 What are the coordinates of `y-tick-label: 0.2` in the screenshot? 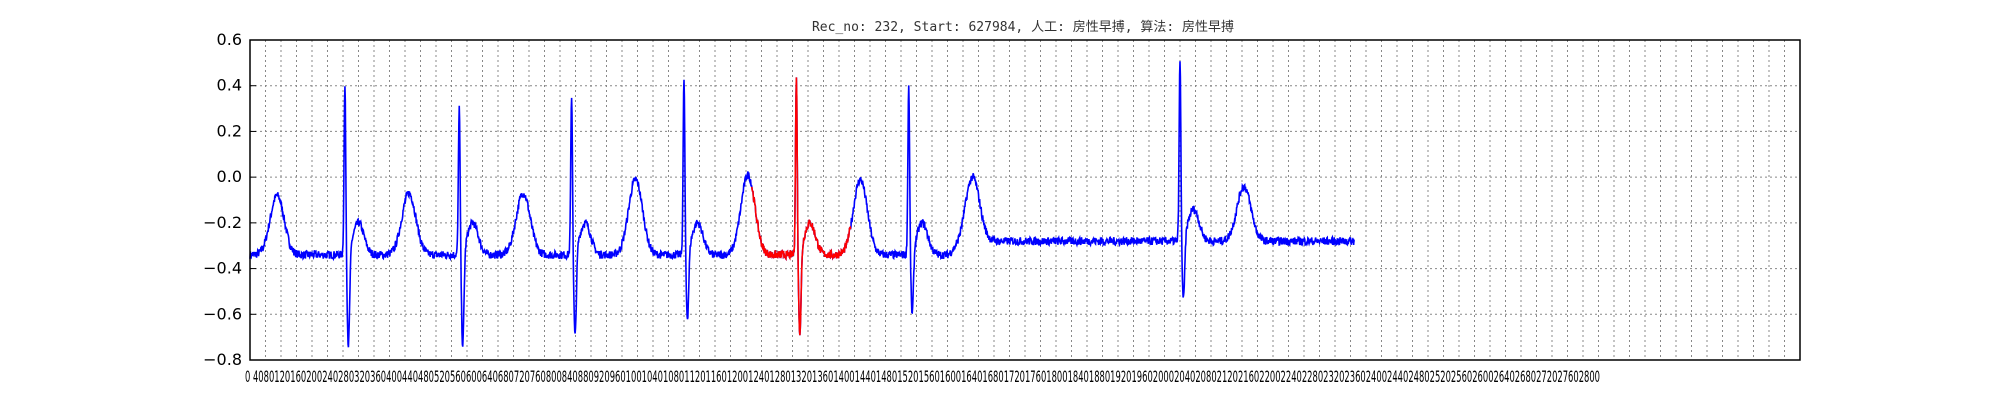 It's located at (229, 130).